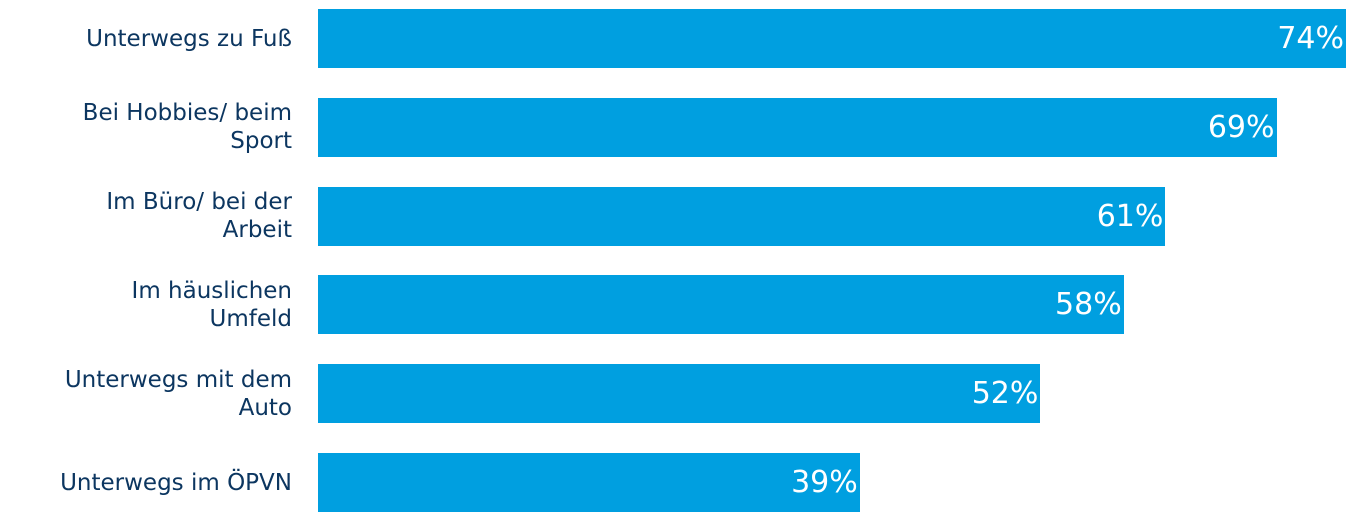 The height and width of the screenshot is (512, 1349). What do you see at coordinates (832, 38) in the screenshot?
I see `bar: 74%` at bounding box center [832, 38].